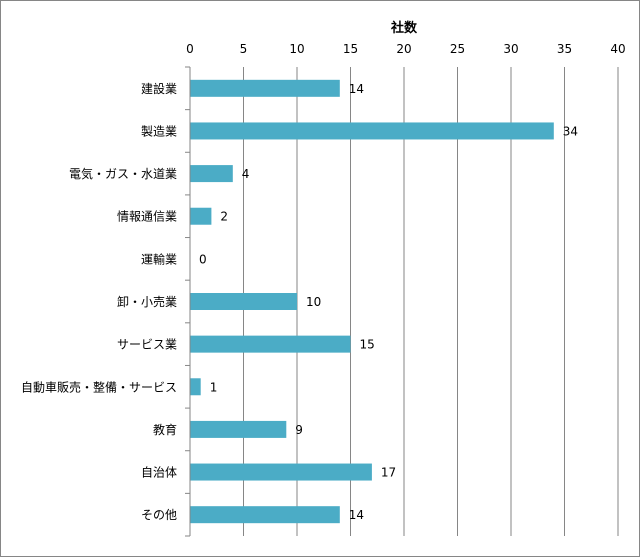 The image size is (640, 560). Describe the element at coordinates (190, 49) in the screenshot. I see `x-tick-label: 0` at that location.